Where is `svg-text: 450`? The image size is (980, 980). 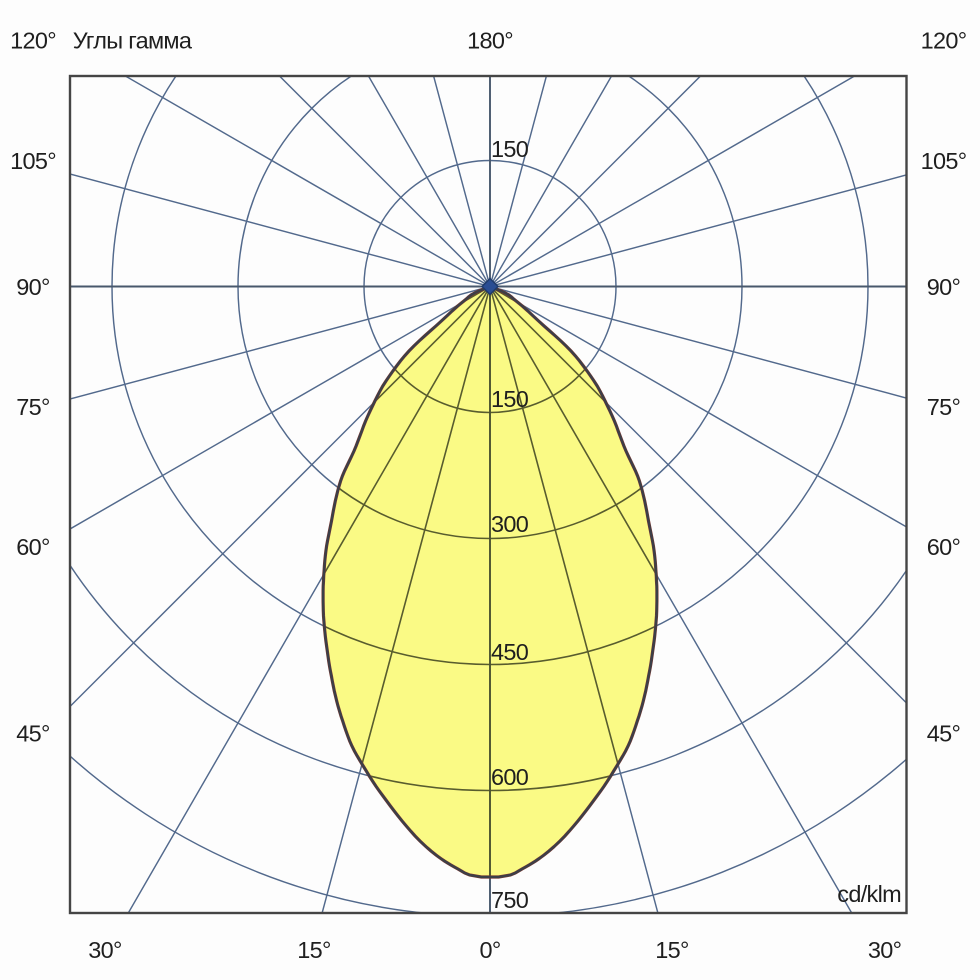
svg-text: 450 is located at coordinates (510, 652).